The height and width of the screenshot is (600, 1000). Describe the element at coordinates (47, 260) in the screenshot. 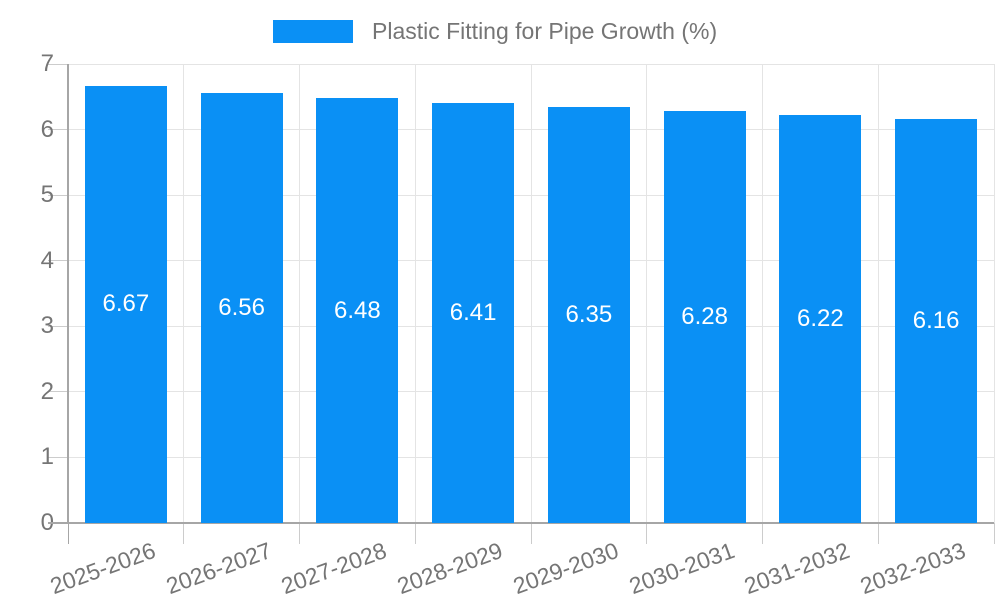

I see `y-axis-tick-label: 4` at that location.